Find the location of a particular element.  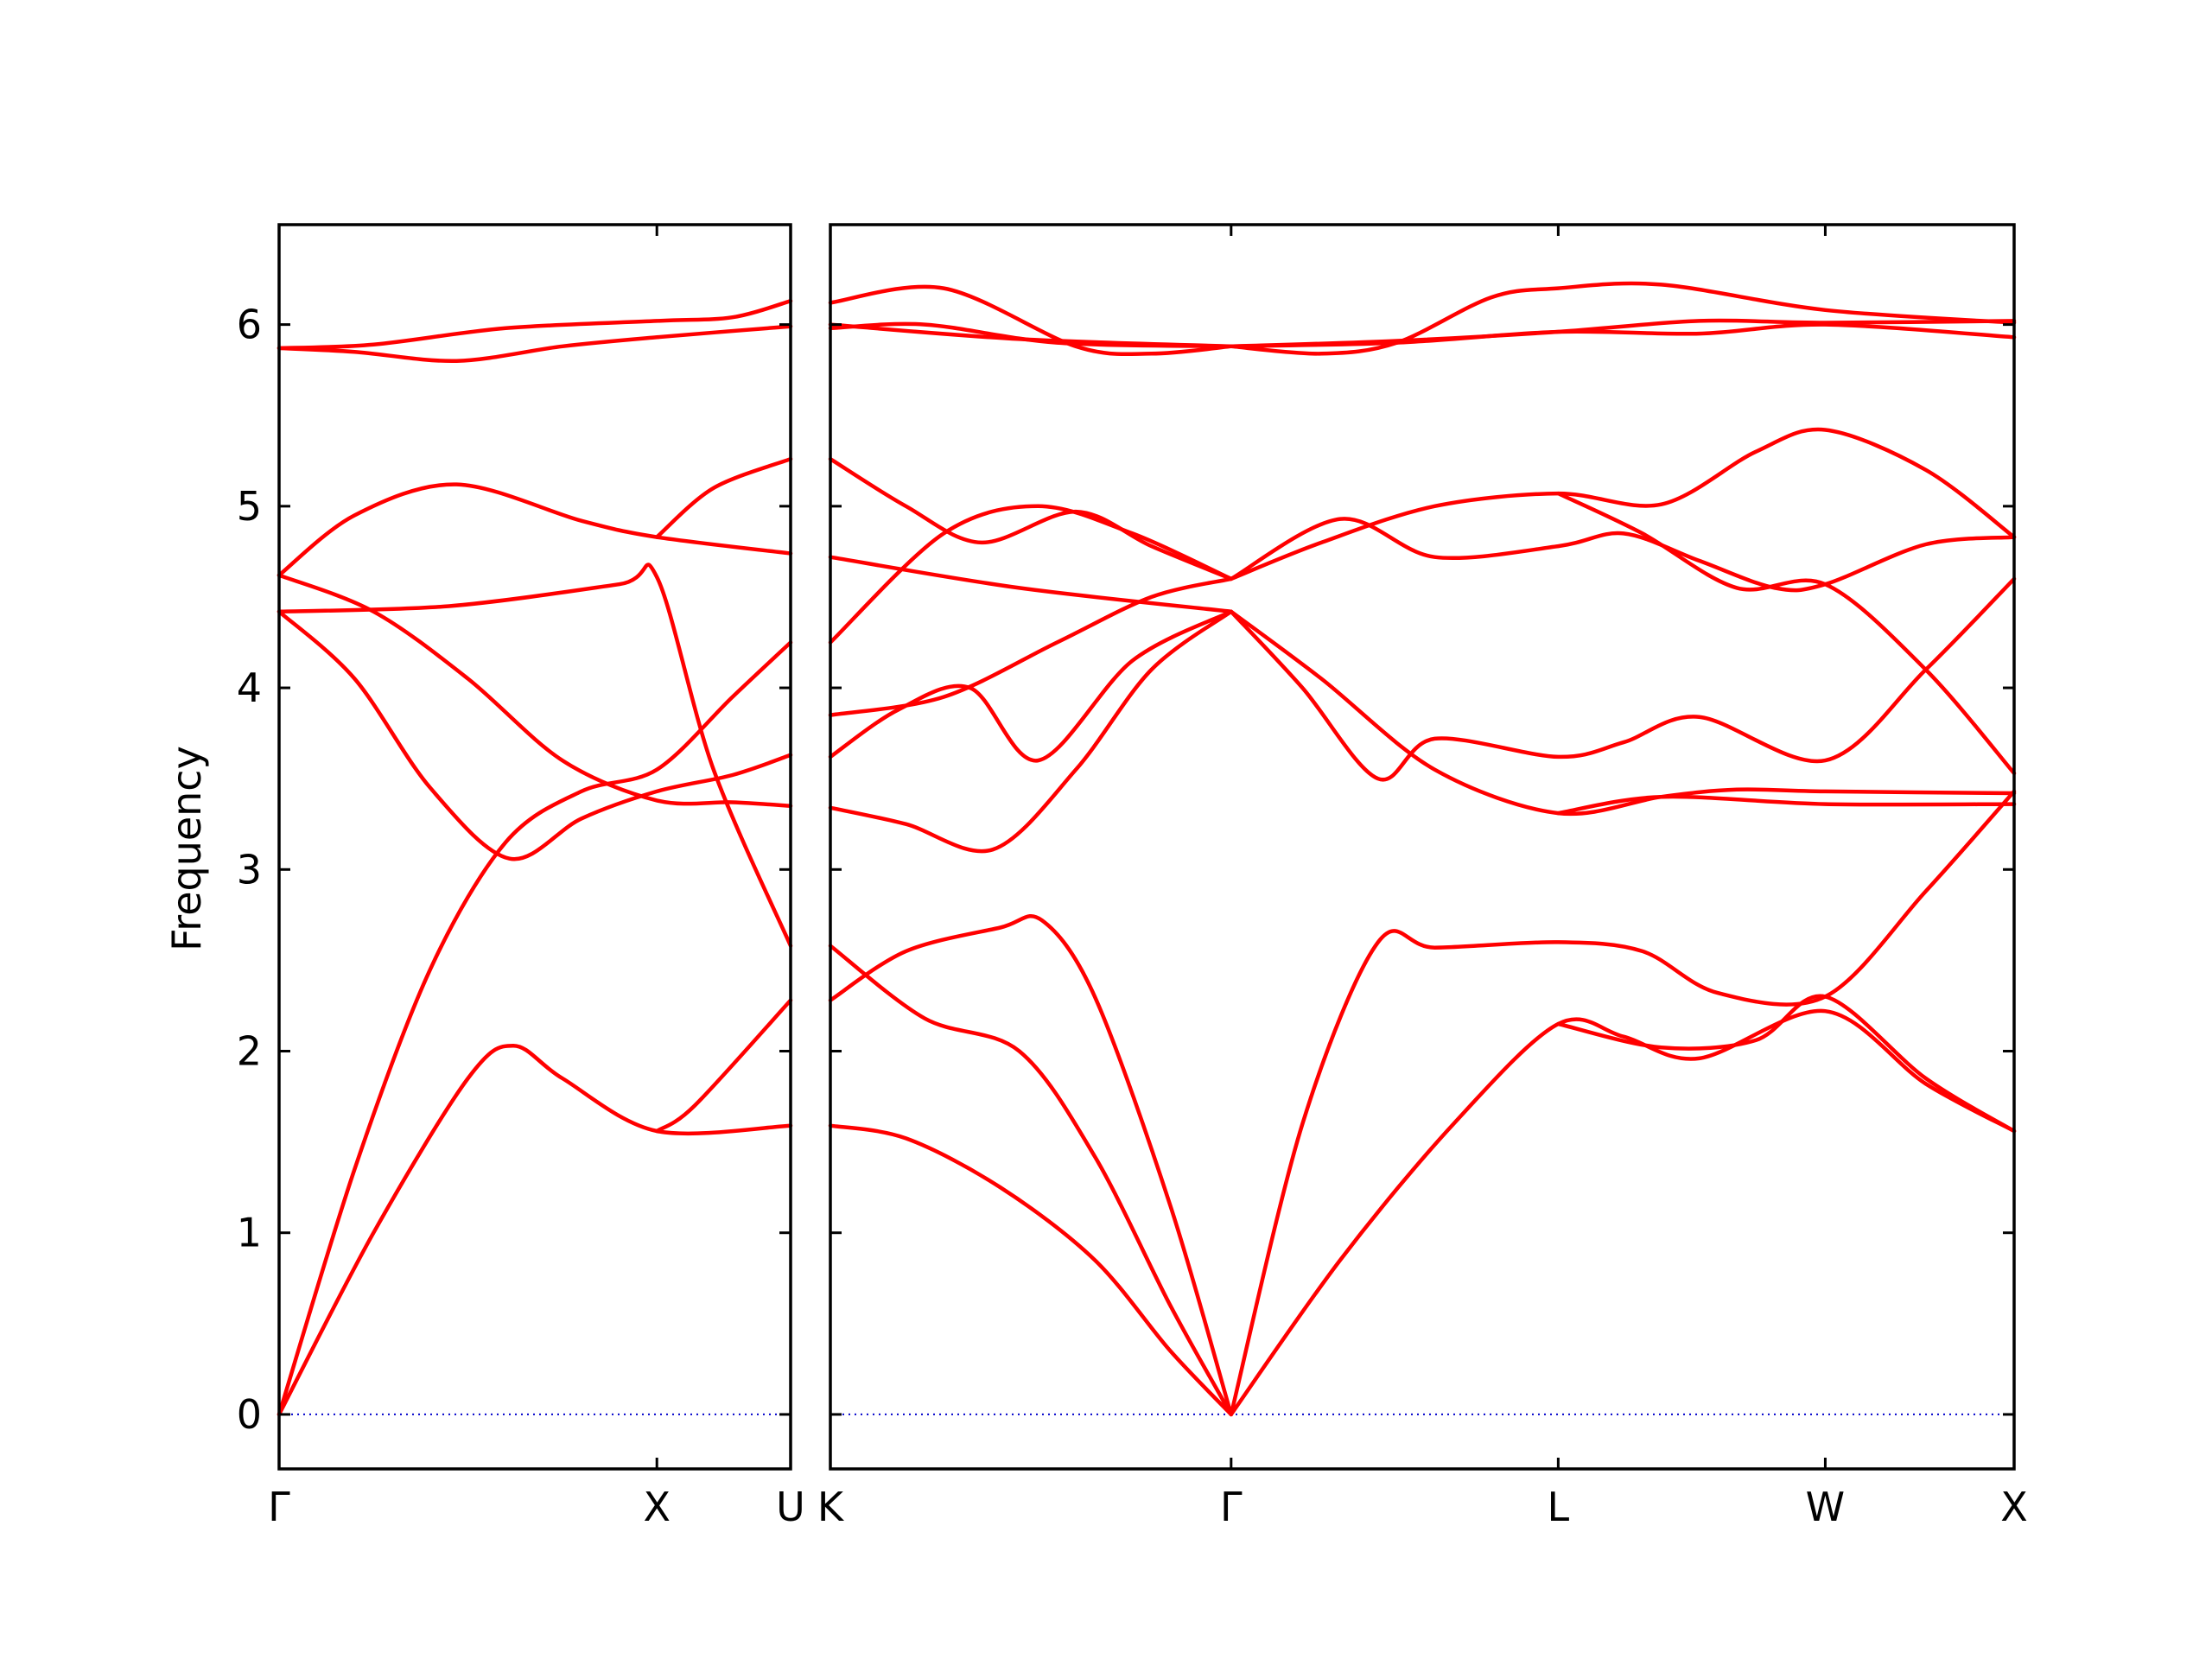

y-tick-label: 4 is located at coordinates (249, 687).